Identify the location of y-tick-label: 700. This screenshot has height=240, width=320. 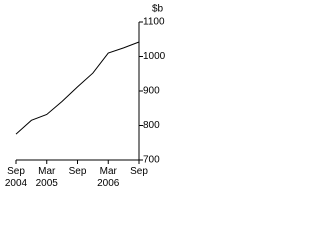
(151, 160).